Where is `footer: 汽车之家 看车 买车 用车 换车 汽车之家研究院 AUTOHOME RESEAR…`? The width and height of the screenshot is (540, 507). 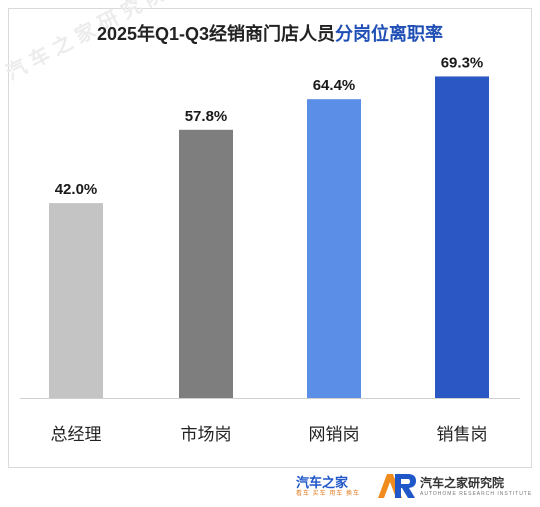
footer: 汽车之家 看车 买车 用车 换车 汽车之家研究院 AUTOHOME RESEAR… is located at coordinates (270, 487).